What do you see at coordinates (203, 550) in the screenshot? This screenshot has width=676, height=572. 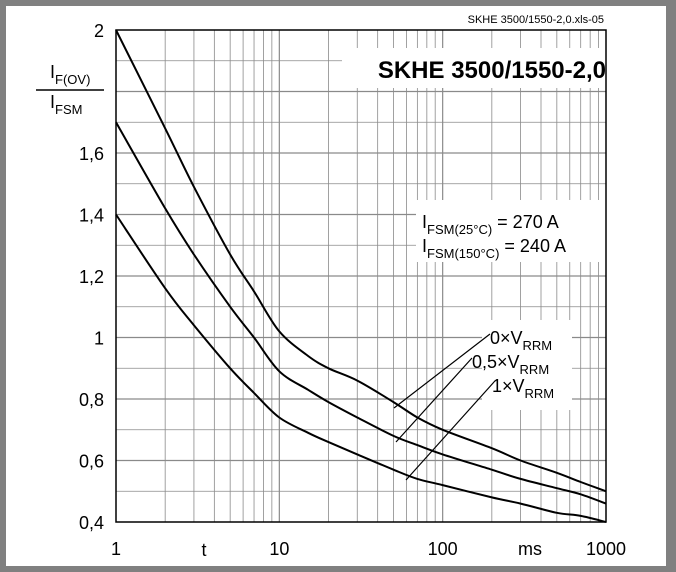 I see `x-axis-label: t` at bounding box center [203, 550].